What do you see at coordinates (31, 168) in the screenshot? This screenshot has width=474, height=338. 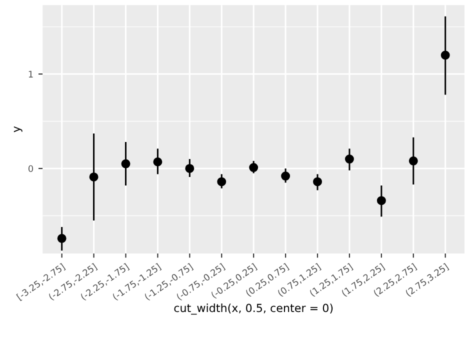 I see `y-tick-label: 0` at bounding box center [31, 168].